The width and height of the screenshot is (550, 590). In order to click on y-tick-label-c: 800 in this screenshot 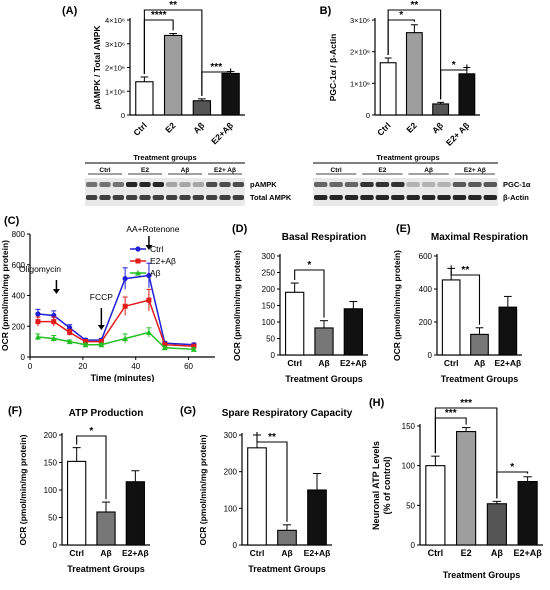, I will do `click(19, 234)`.